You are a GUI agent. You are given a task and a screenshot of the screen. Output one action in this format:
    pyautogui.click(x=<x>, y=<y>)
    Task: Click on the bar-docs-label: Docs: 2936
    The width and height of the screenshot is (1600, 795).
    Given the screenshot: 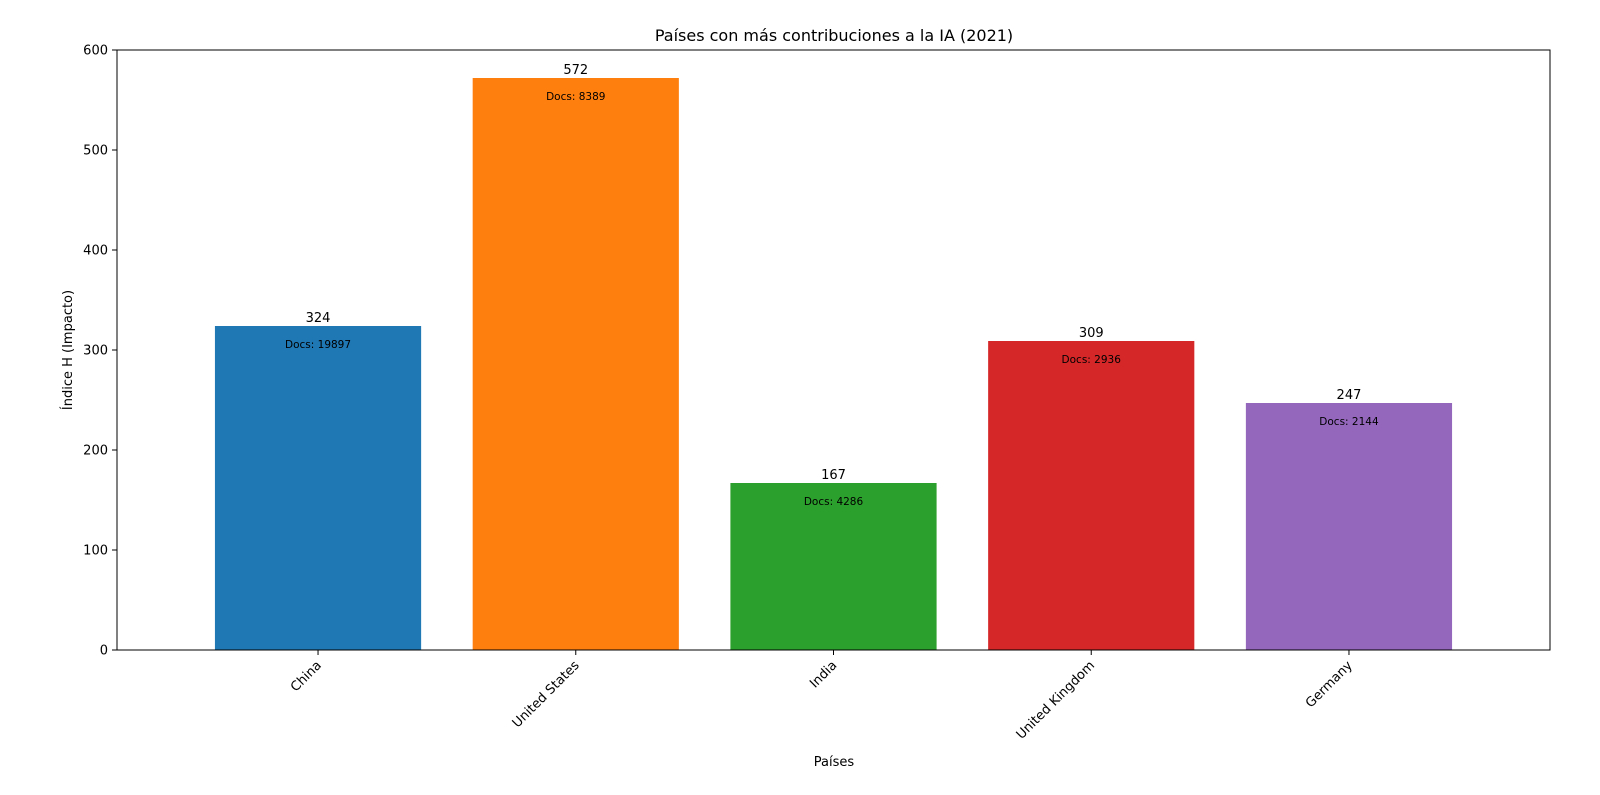 What is the action you would take?
    pyautogui.click(x=1092, y=360)
    